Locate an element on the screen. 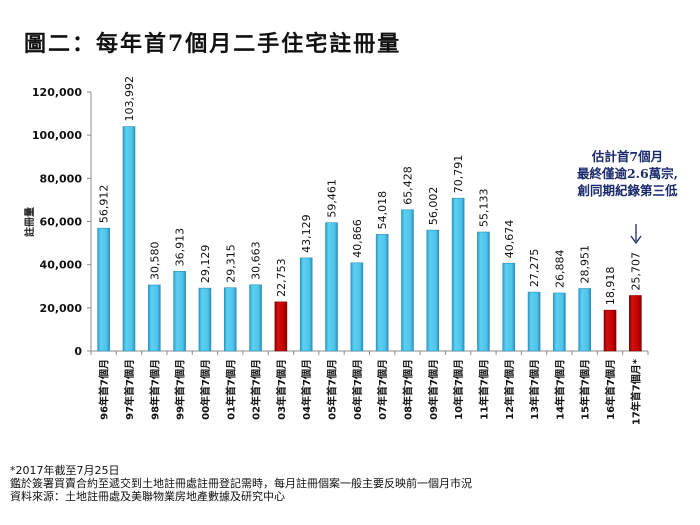  data-label: 28,951 is located at coordinates (585, 264).